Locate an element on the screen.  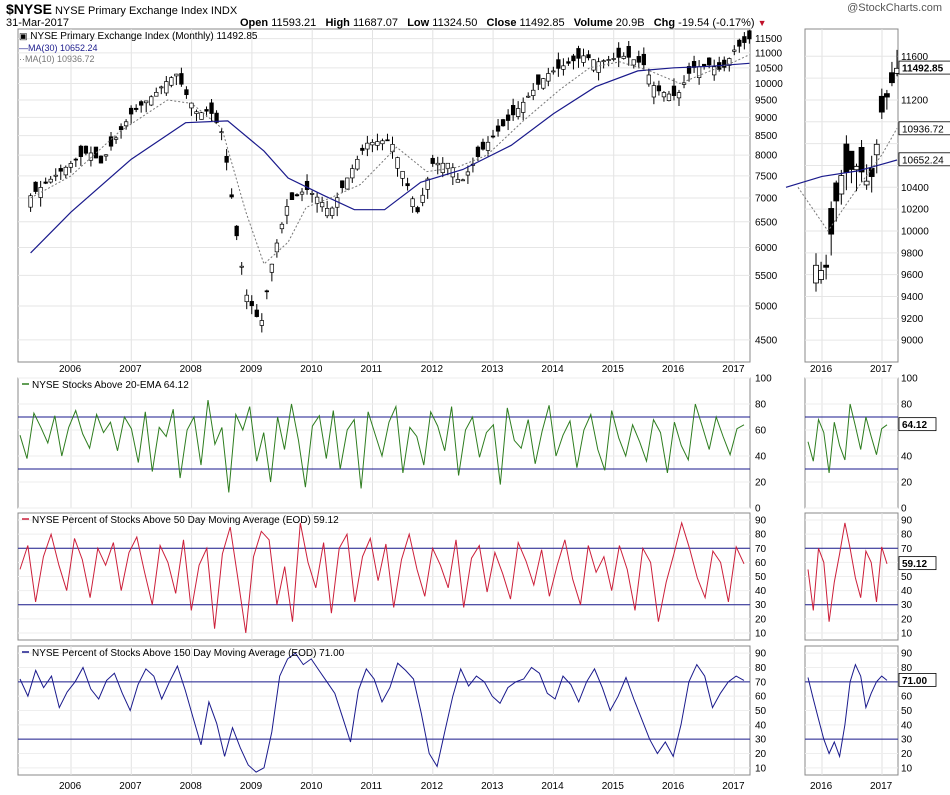
watermark: @StockCharts.com is located at coordinates (894, 8).